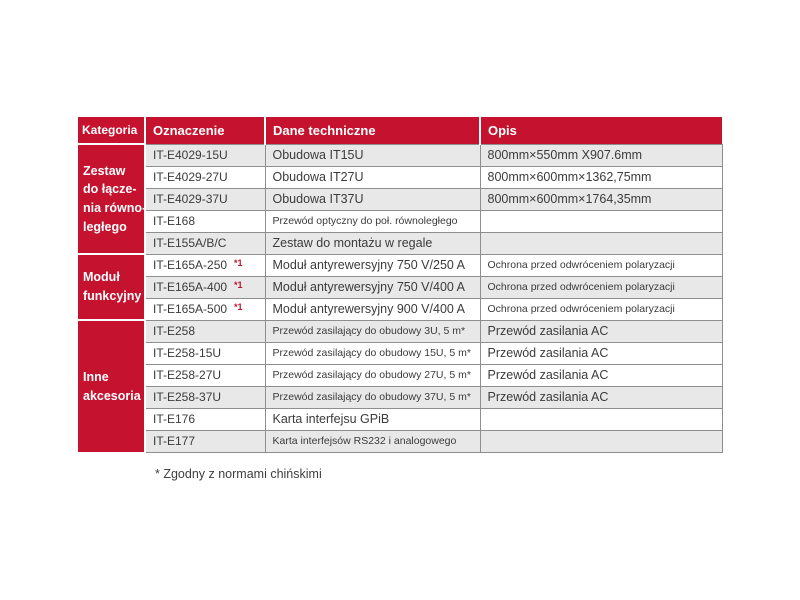  I want to click on product-code-cell: IT-E177, so click(205, 441).